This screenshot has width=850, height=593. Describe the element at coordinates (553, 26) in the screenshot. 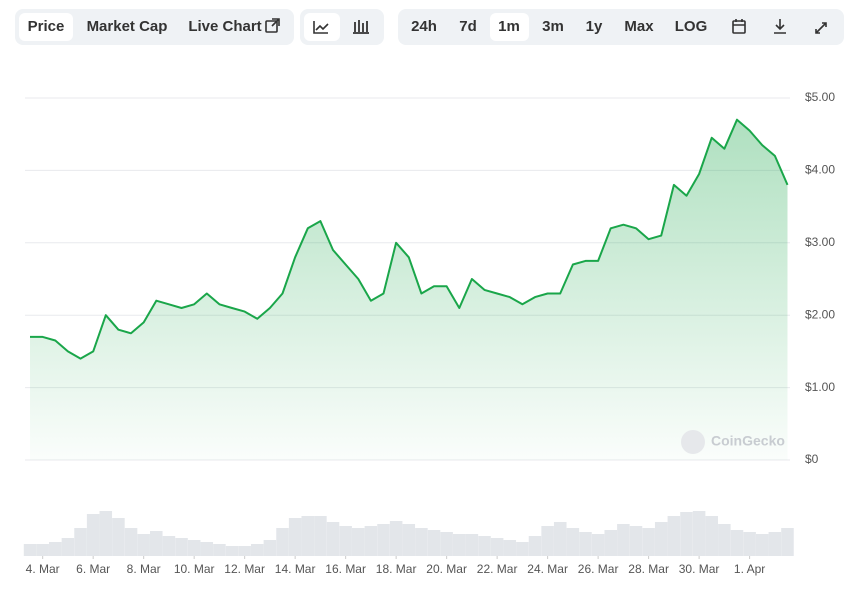

I see `range-button: 3m` at that location.